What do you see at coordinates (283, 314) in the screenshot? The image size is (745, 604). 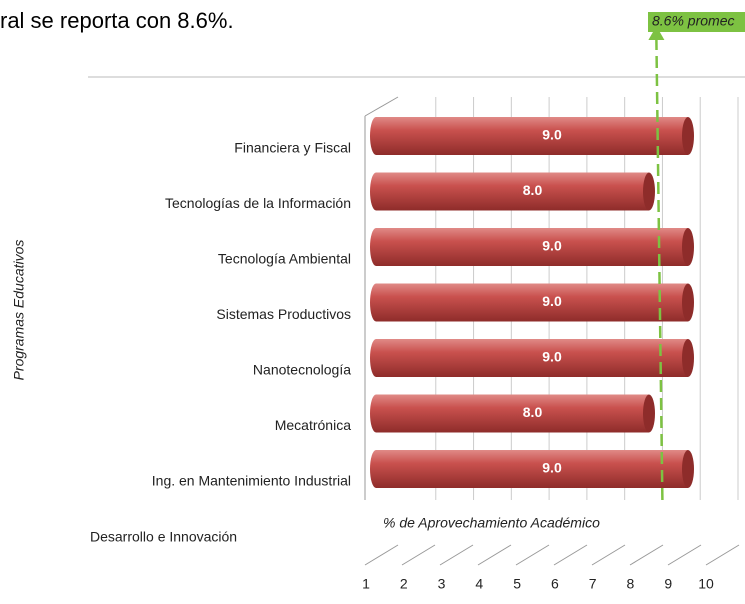 I see `y-tick-label: Sistemas Productivos` at bounding box center [283, 314].